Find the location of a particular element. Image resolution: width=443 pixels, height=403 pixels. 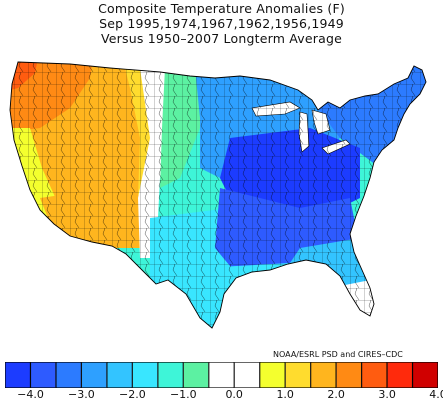

legend-tick: −2.0 is located at coordinates (132, 394).